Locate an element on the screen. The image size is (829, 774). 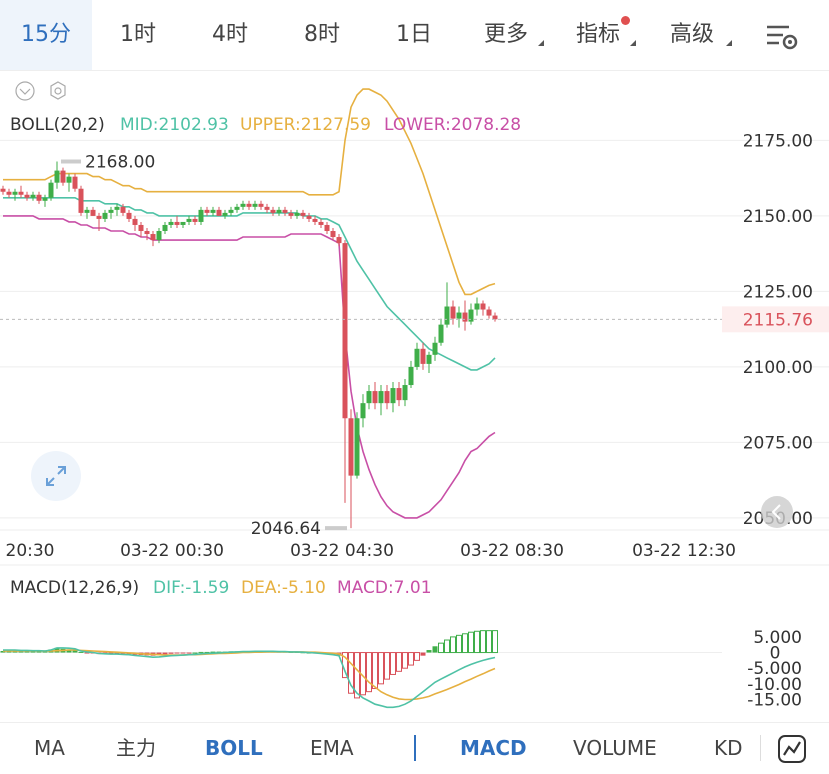
indicator-settings-icon is located at coordinates (58, 90).